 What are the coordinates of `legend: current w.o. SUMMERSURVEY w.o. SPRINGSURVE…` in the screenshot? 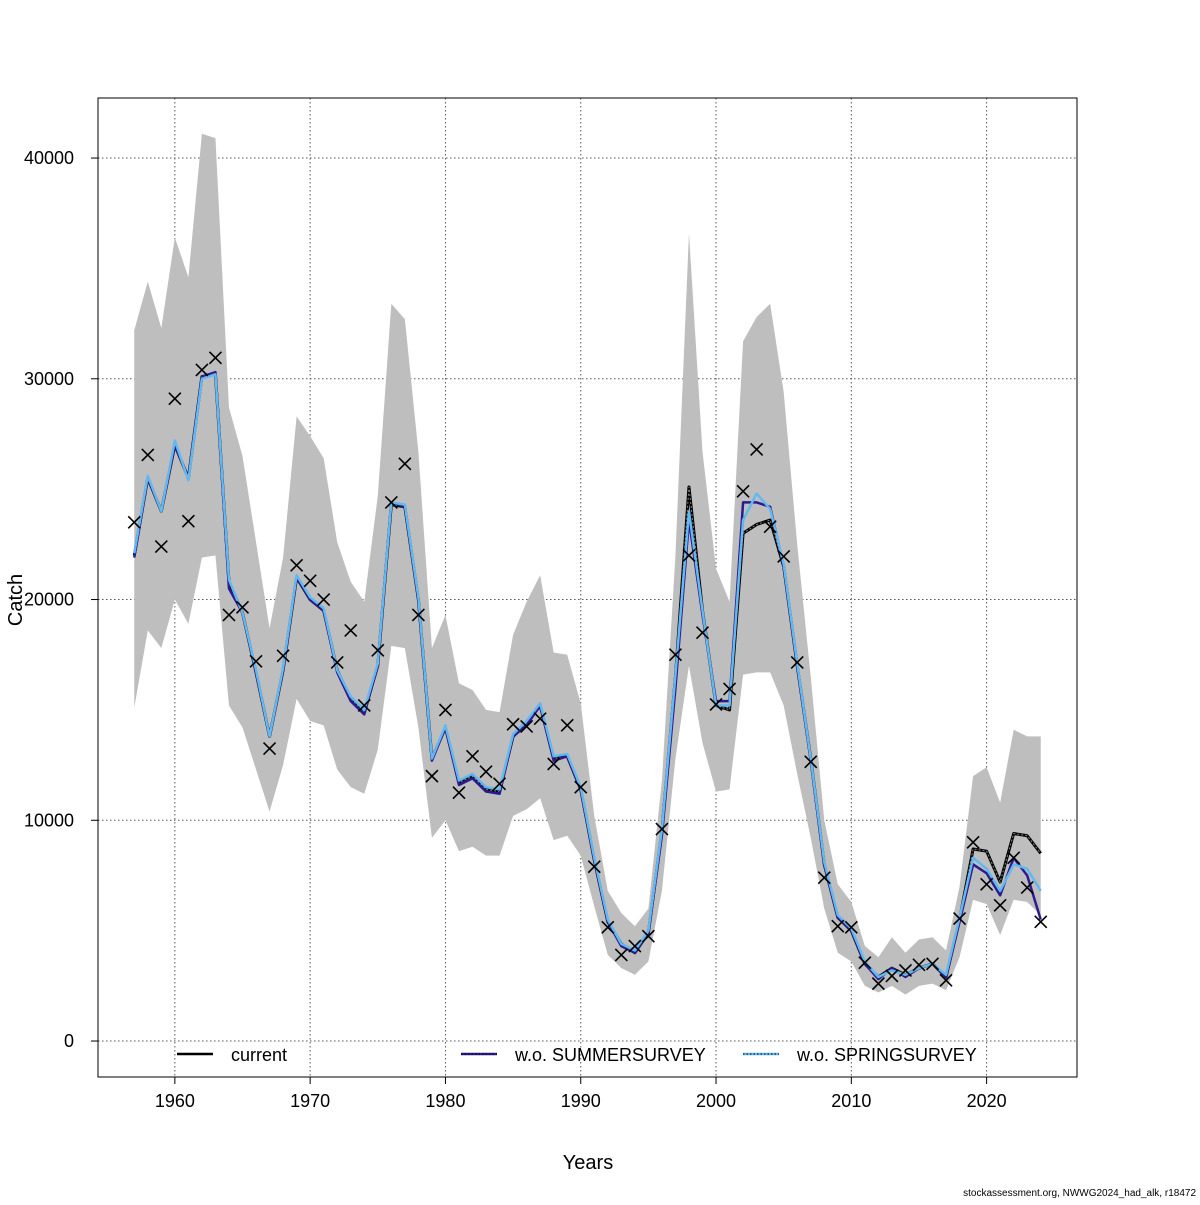 It's located at (577, 1055).